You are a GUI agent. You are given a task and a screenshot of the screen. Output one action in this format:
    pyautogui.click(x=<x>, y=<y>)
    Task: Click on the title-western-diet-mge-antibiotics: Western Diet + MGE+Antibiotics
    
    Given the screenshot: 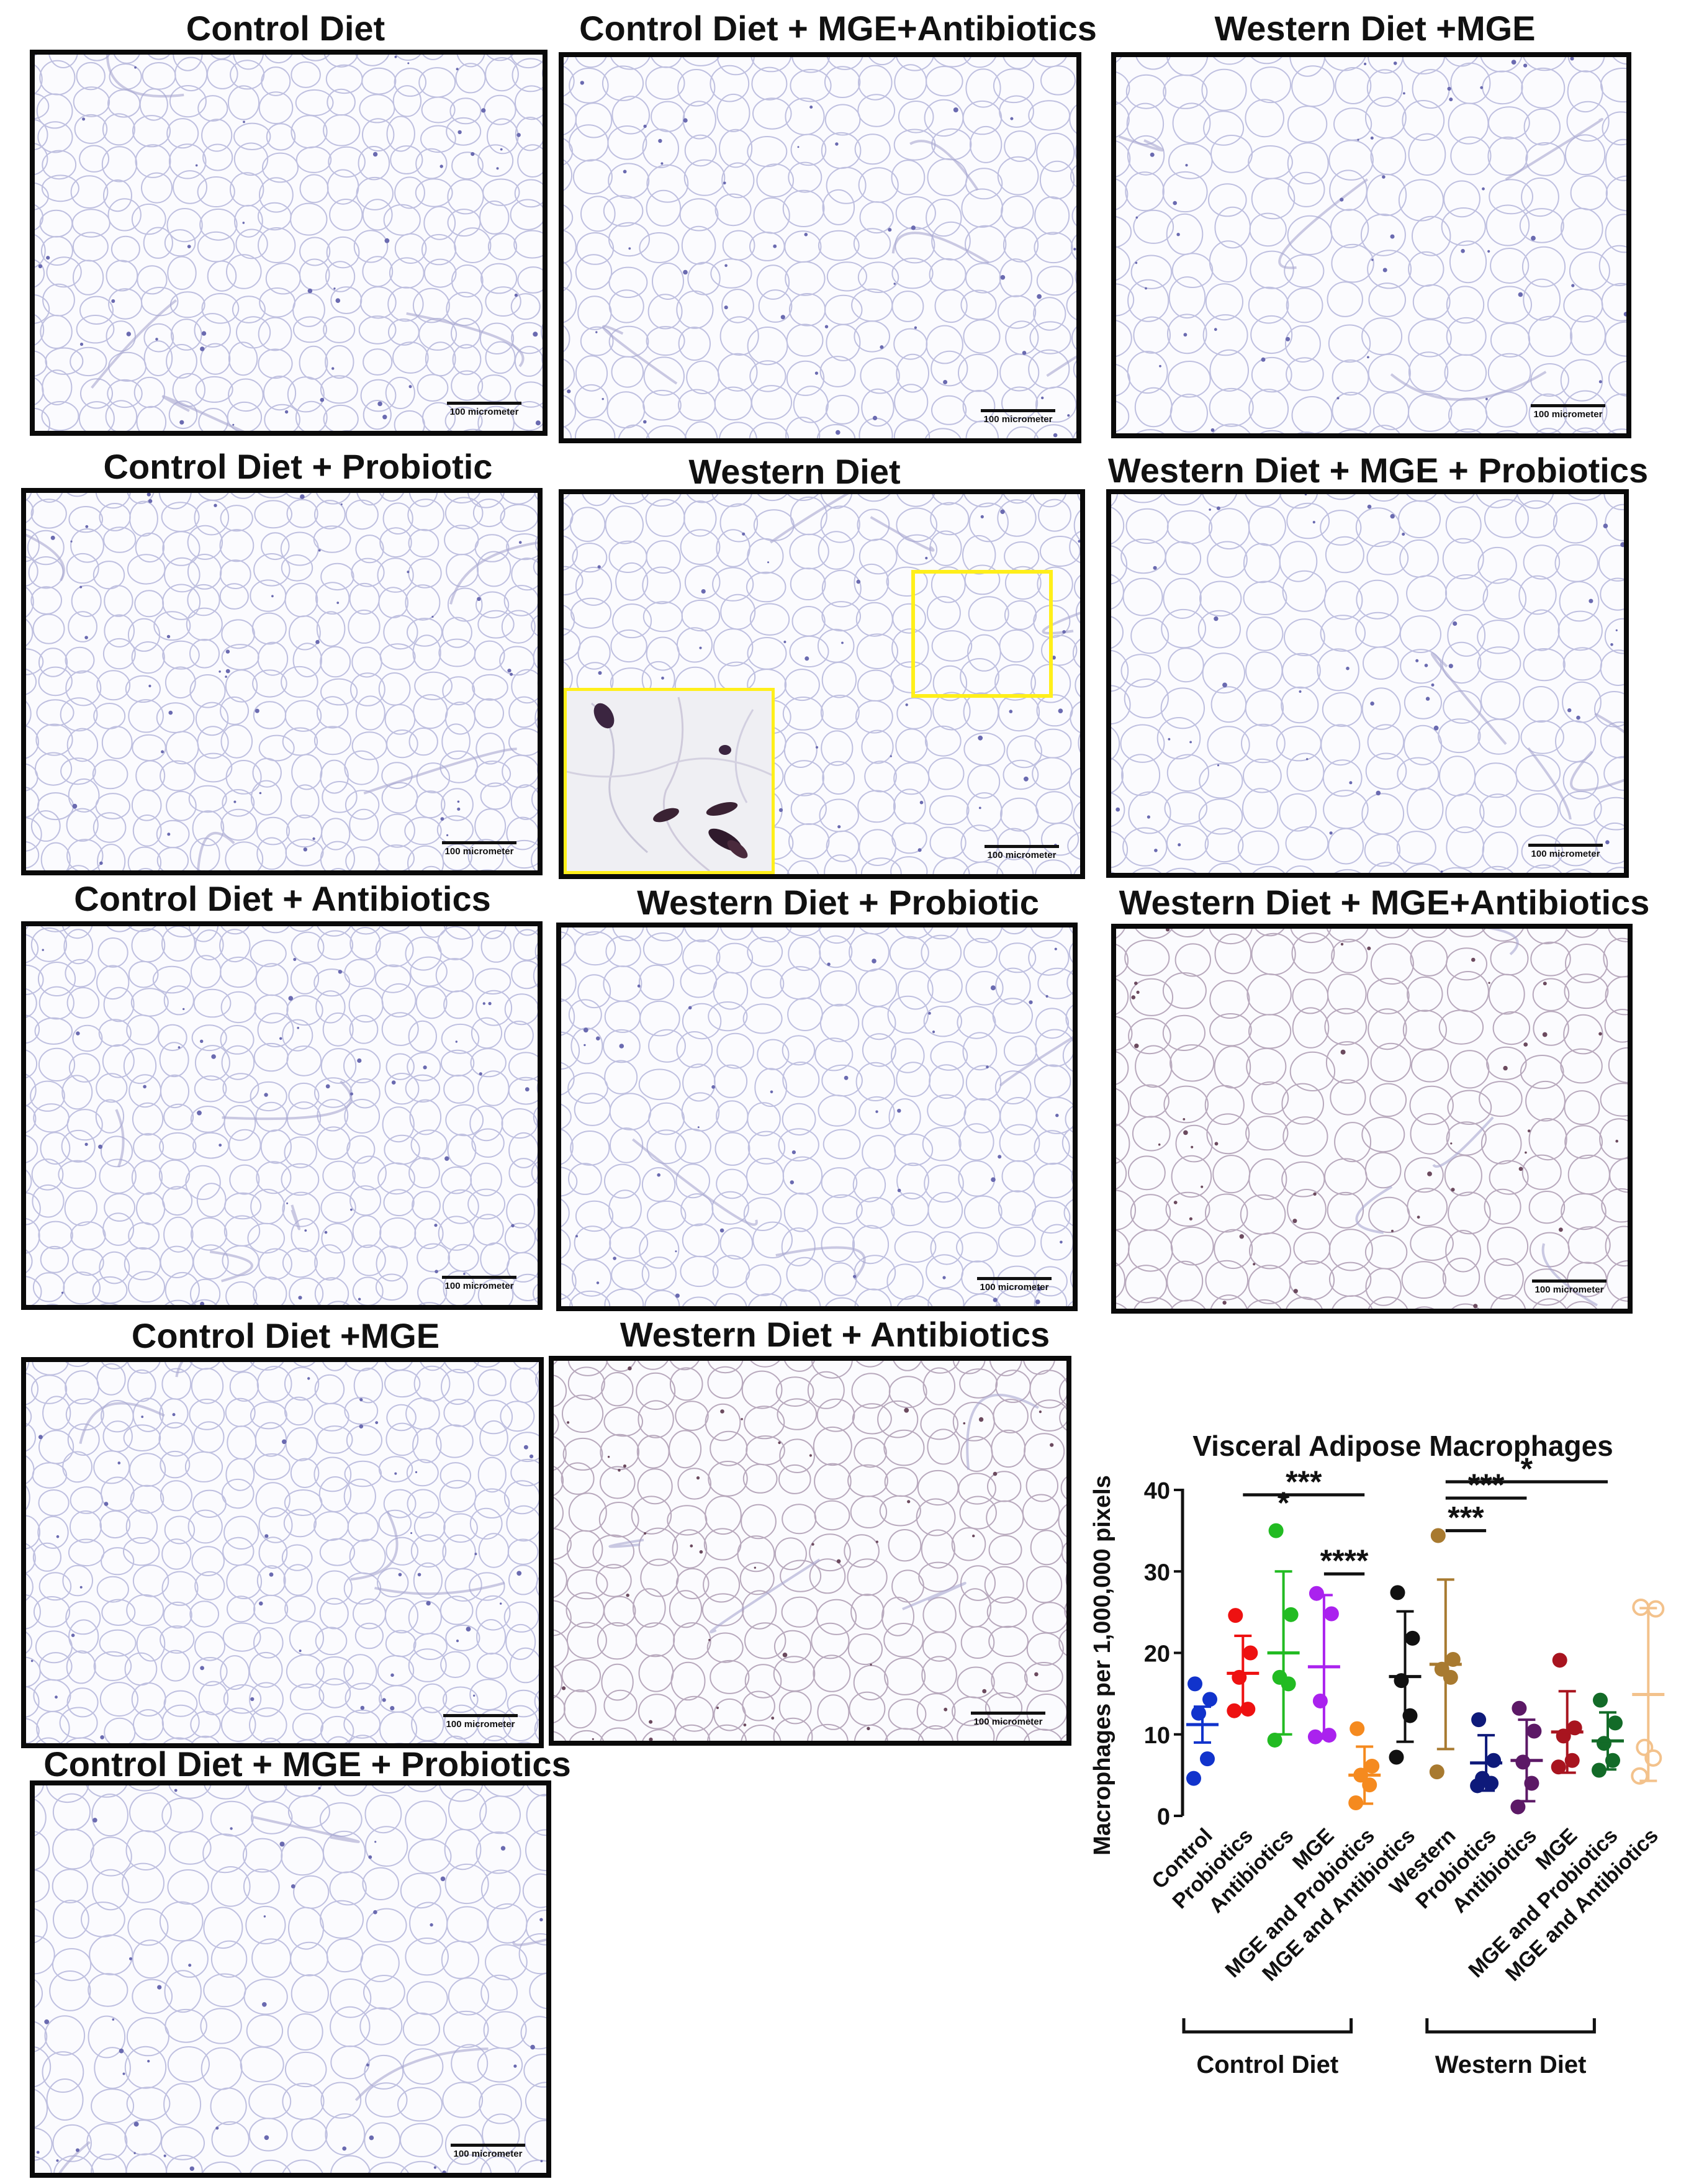 What is the action you would take?
    pyautogui.click(x=1384, y=902)
    